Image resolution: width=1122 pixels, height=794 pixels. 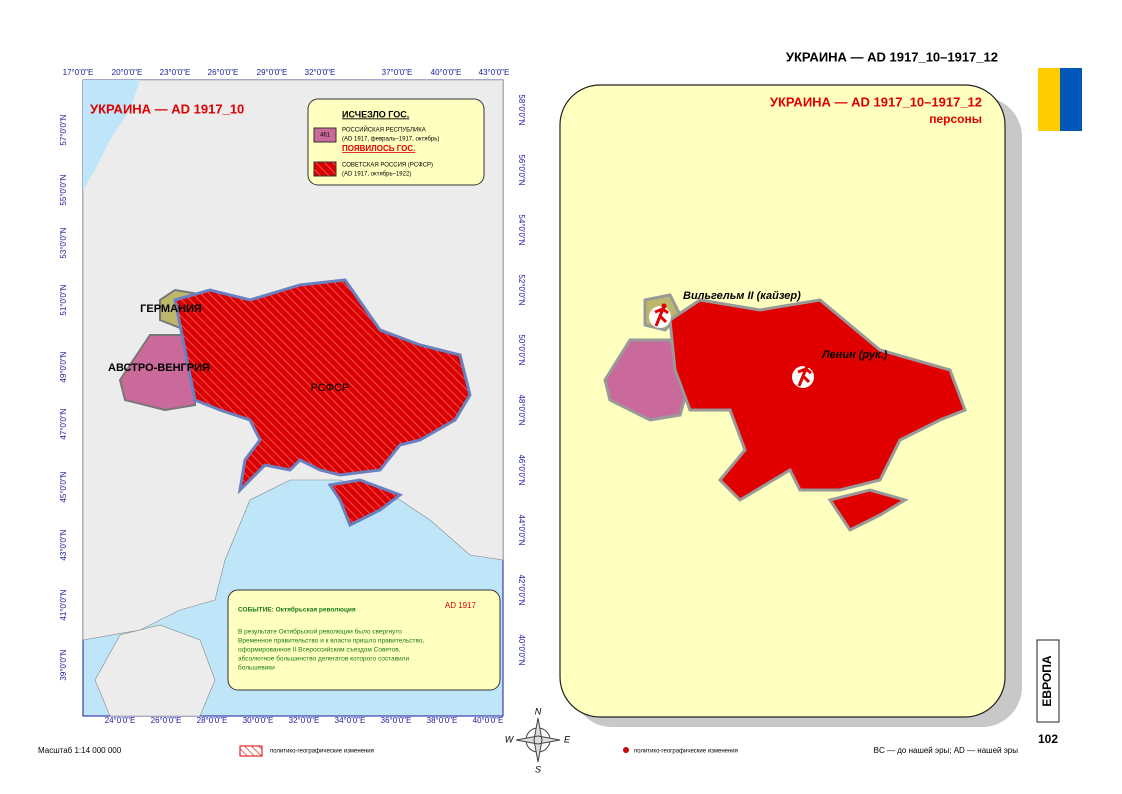 What do you see at coordinates (297, 610) in the screenshot?
I see `event-heading: СОБЫТИЕ: Октябрьская революция` at bounding box center [297, 610].